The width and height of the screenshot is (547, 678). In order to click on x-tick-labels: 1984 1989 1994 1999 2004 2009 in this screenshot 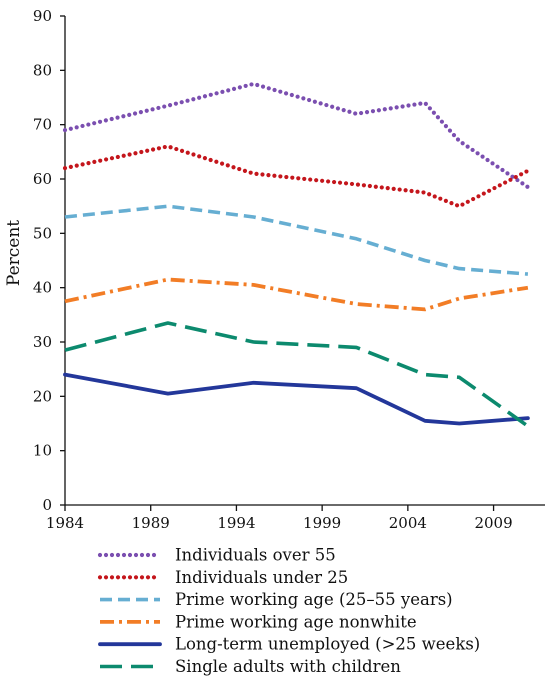, I will do `click(279, 523)`.